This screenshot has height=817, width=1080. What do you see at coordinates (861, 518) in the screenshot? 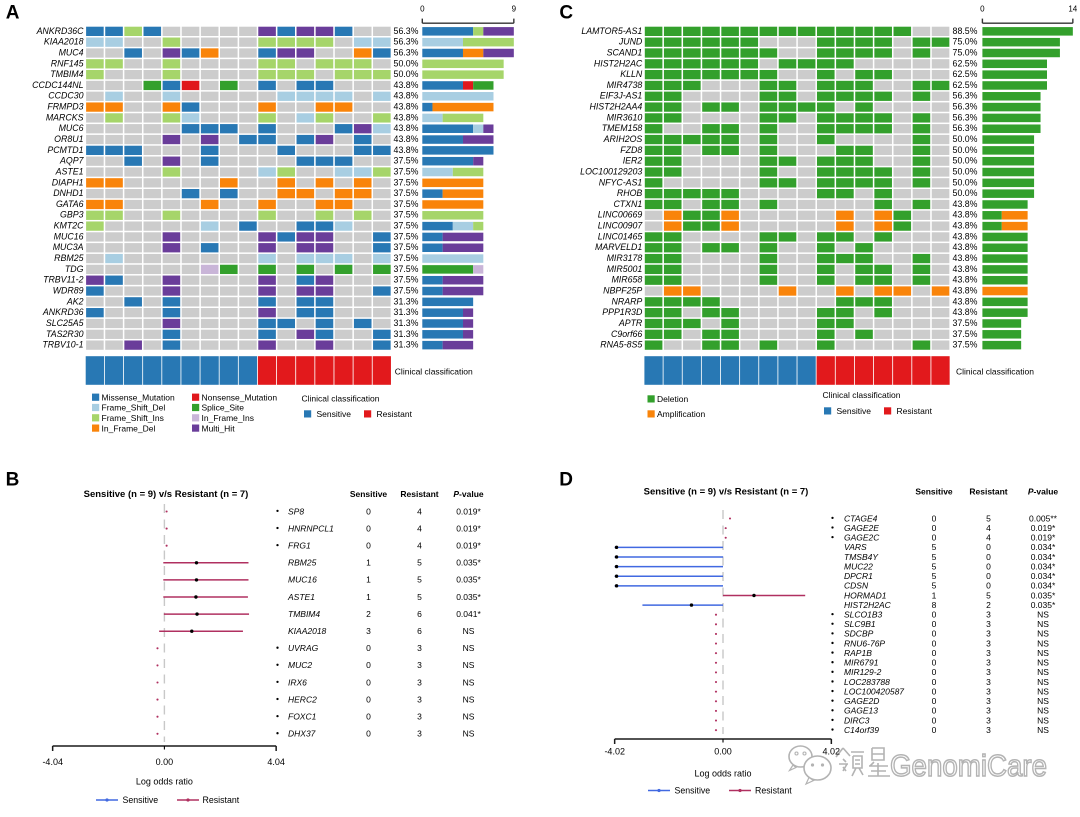
I see `svg-text: CTAGE4` at bounding box center [861, 518].